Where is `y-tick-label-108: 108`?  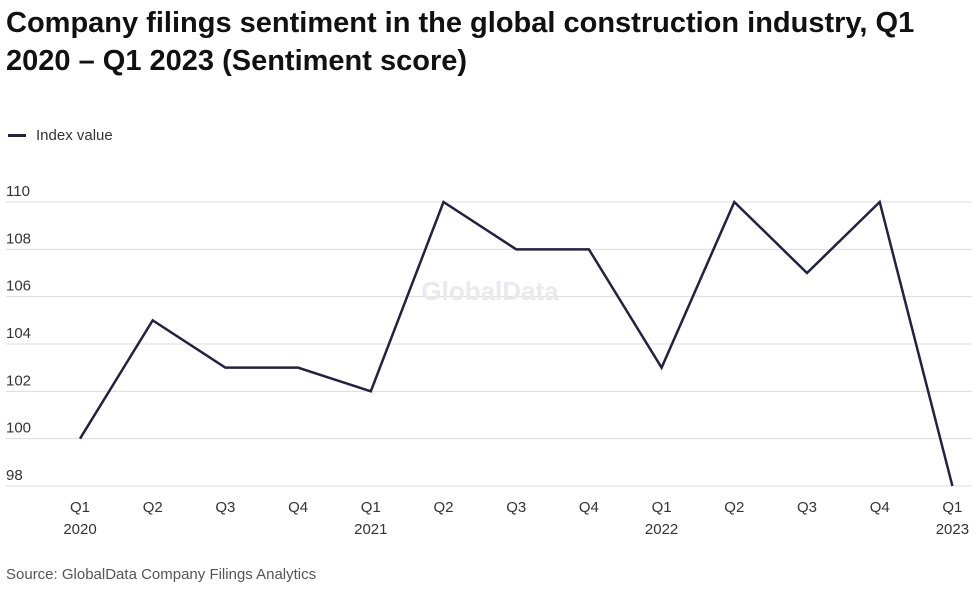 y-tick-label-108: 108 is located at coordinates (18, 238).